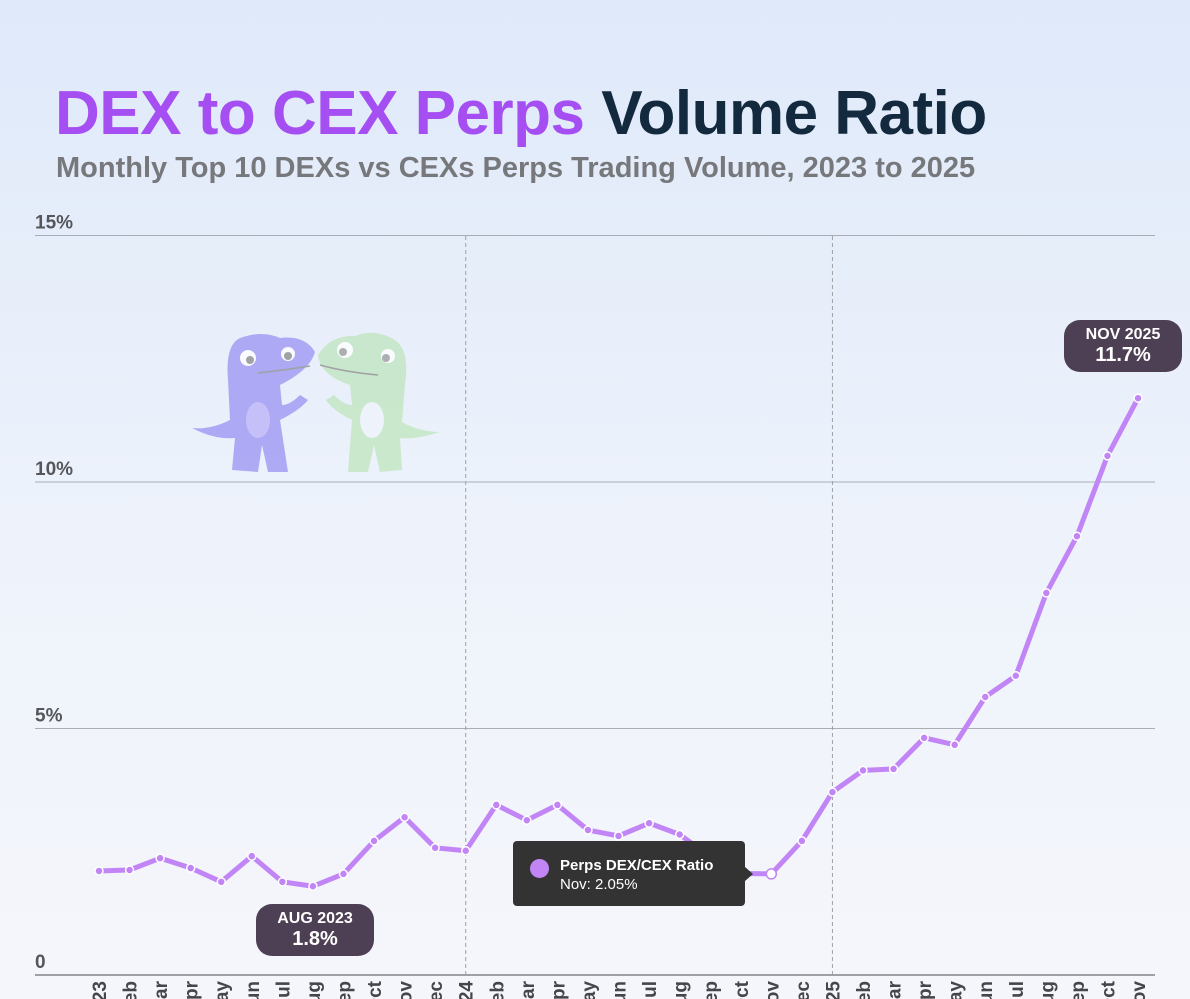 This screenshot has width=1190, height=999. Describe the element at coordinates (100, 990) in the screenshot. I see `x-tick-label: 2023` at that location.